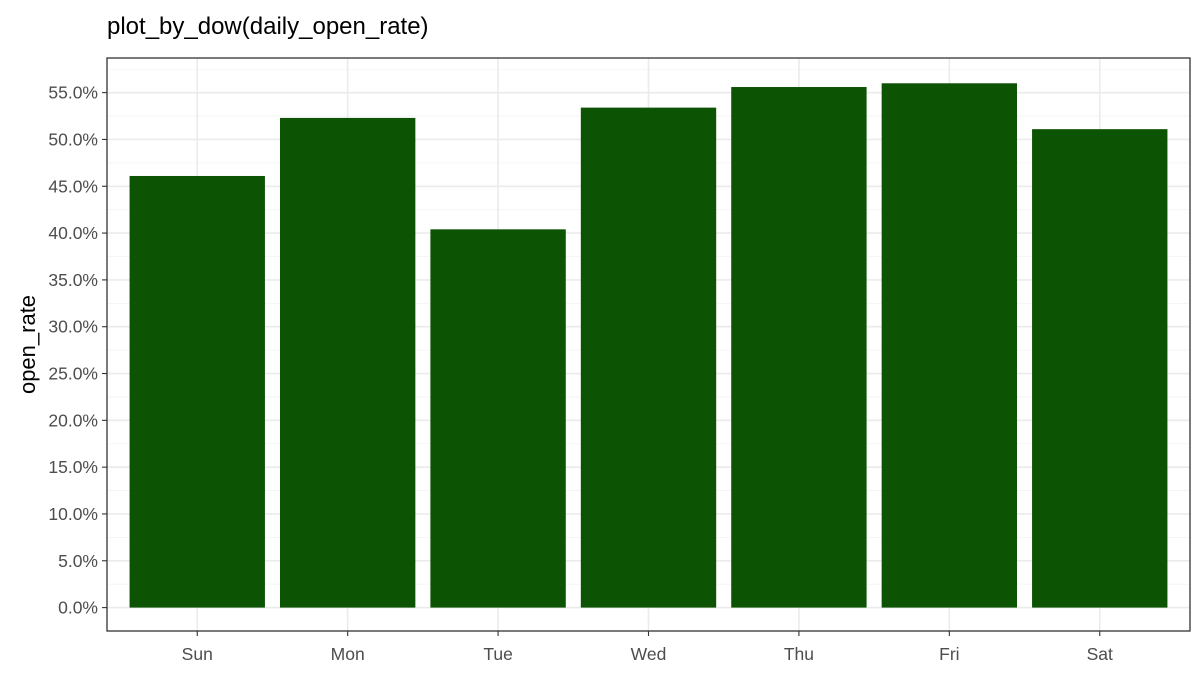 The width and height of the screenshot is (1200, 675). I want to click on bar-mon, so click(347, 362).